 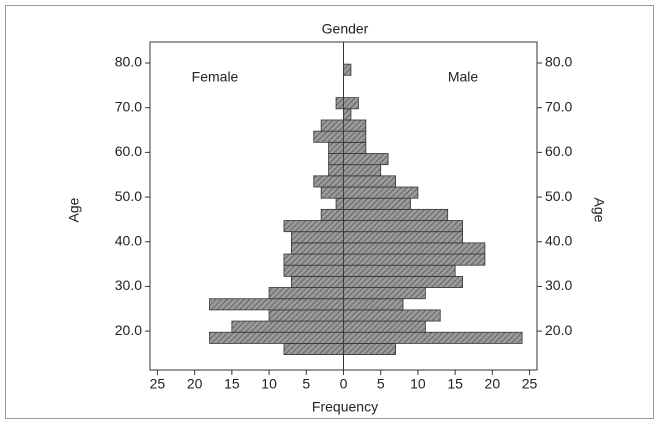 I want to click on y2-tick-label: 80.0, so click(x=558, y=62).